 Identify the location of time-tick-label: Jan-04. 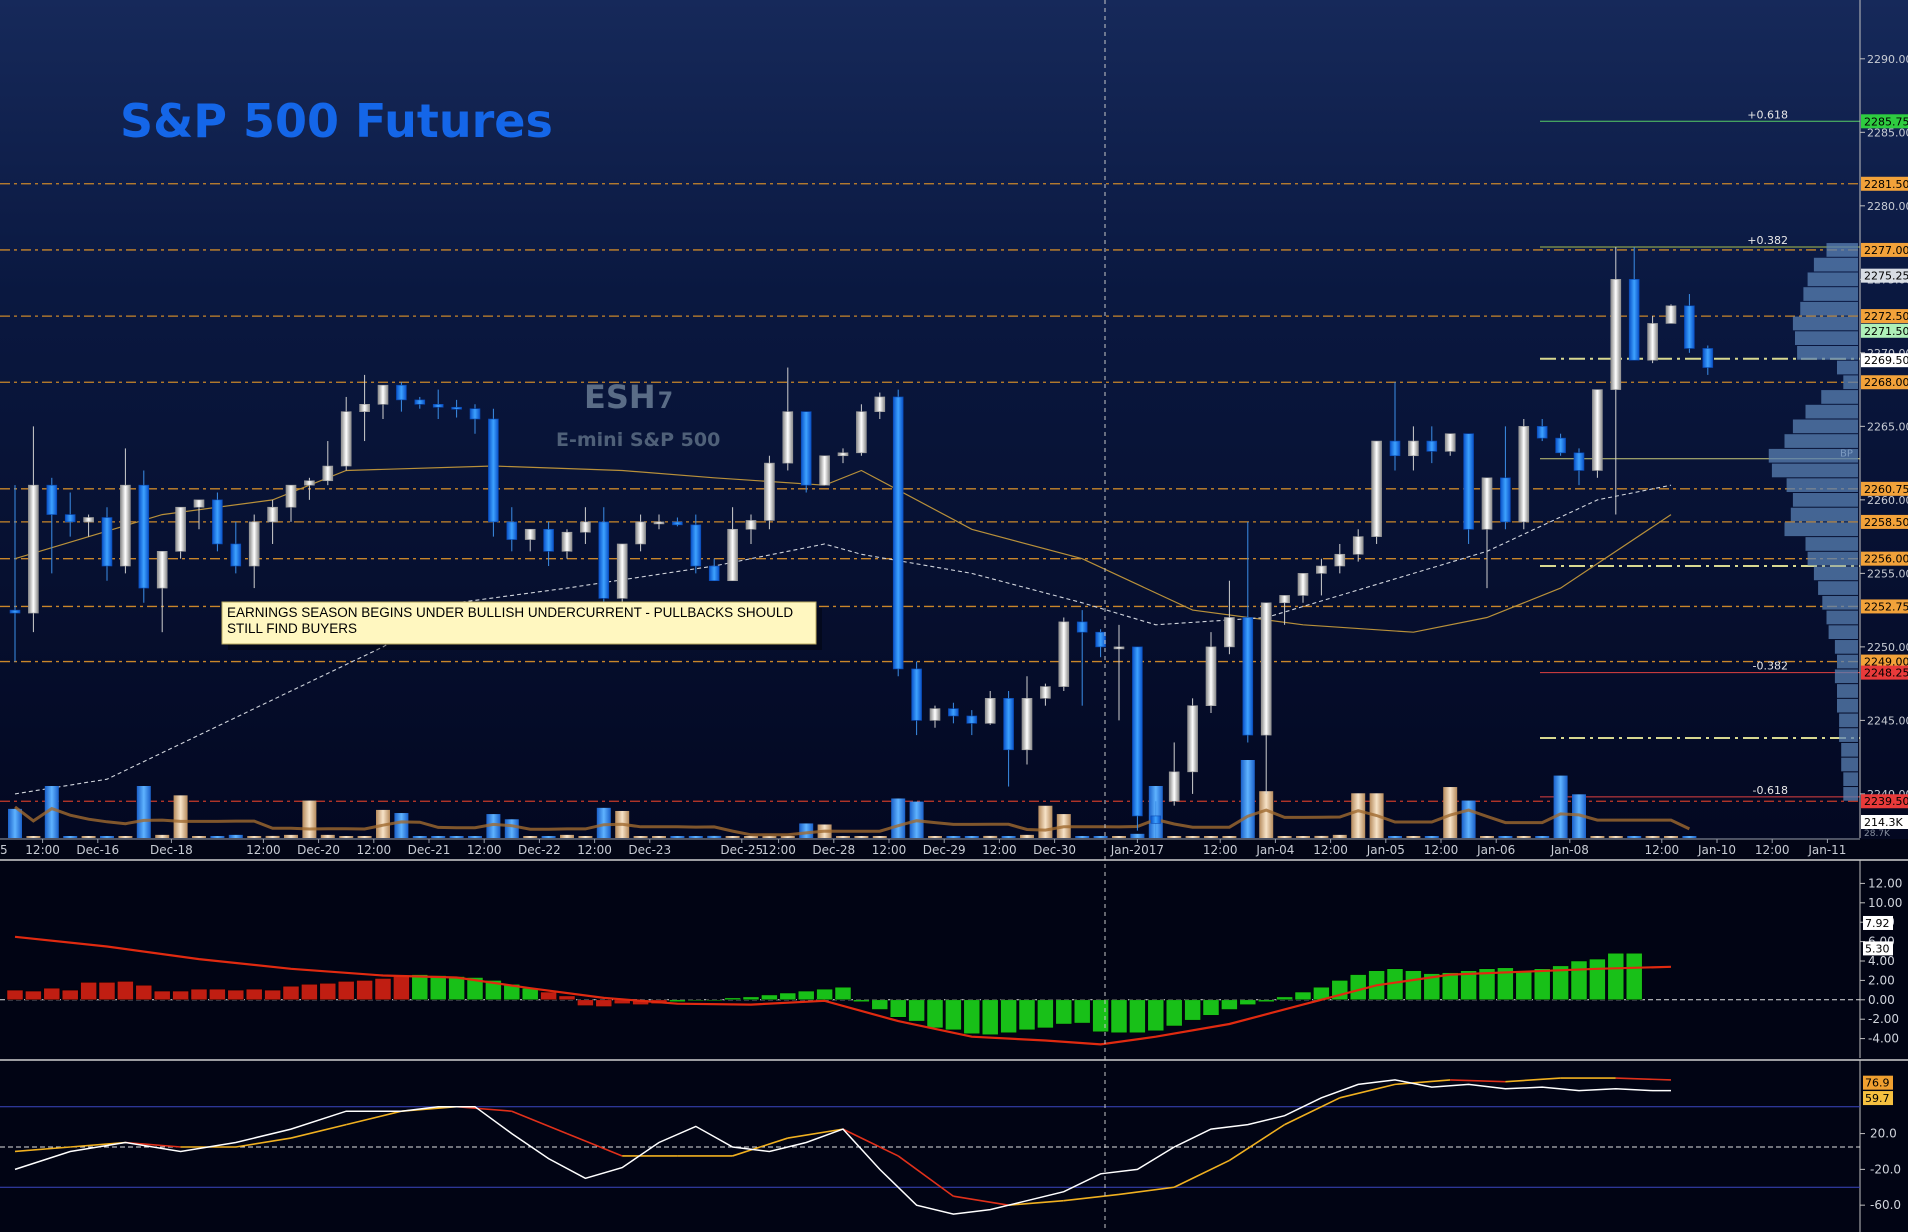
(1274, 850).